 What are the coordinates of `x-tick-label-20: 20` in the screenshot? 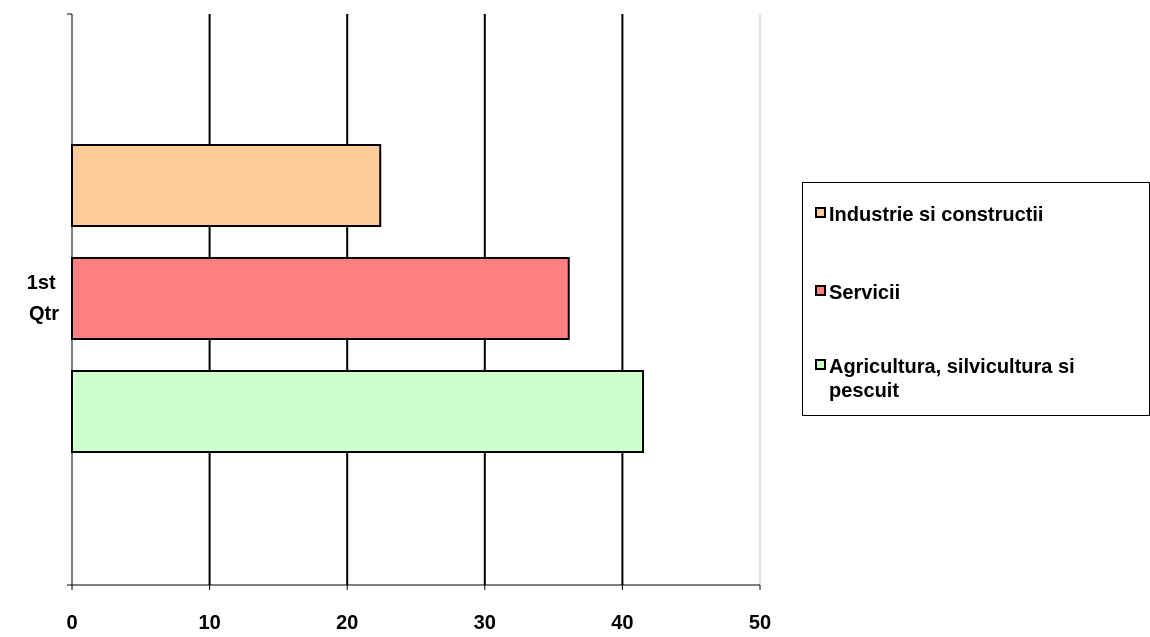 It's located at (347, 623).